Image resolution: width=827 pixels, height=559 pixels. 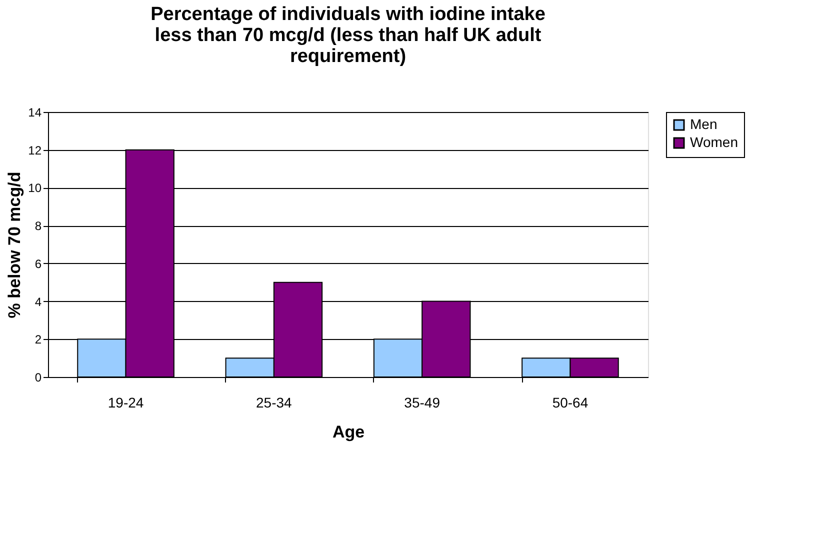 I want to click on x-tick-label: 35-49, so click(x=422, y=402).